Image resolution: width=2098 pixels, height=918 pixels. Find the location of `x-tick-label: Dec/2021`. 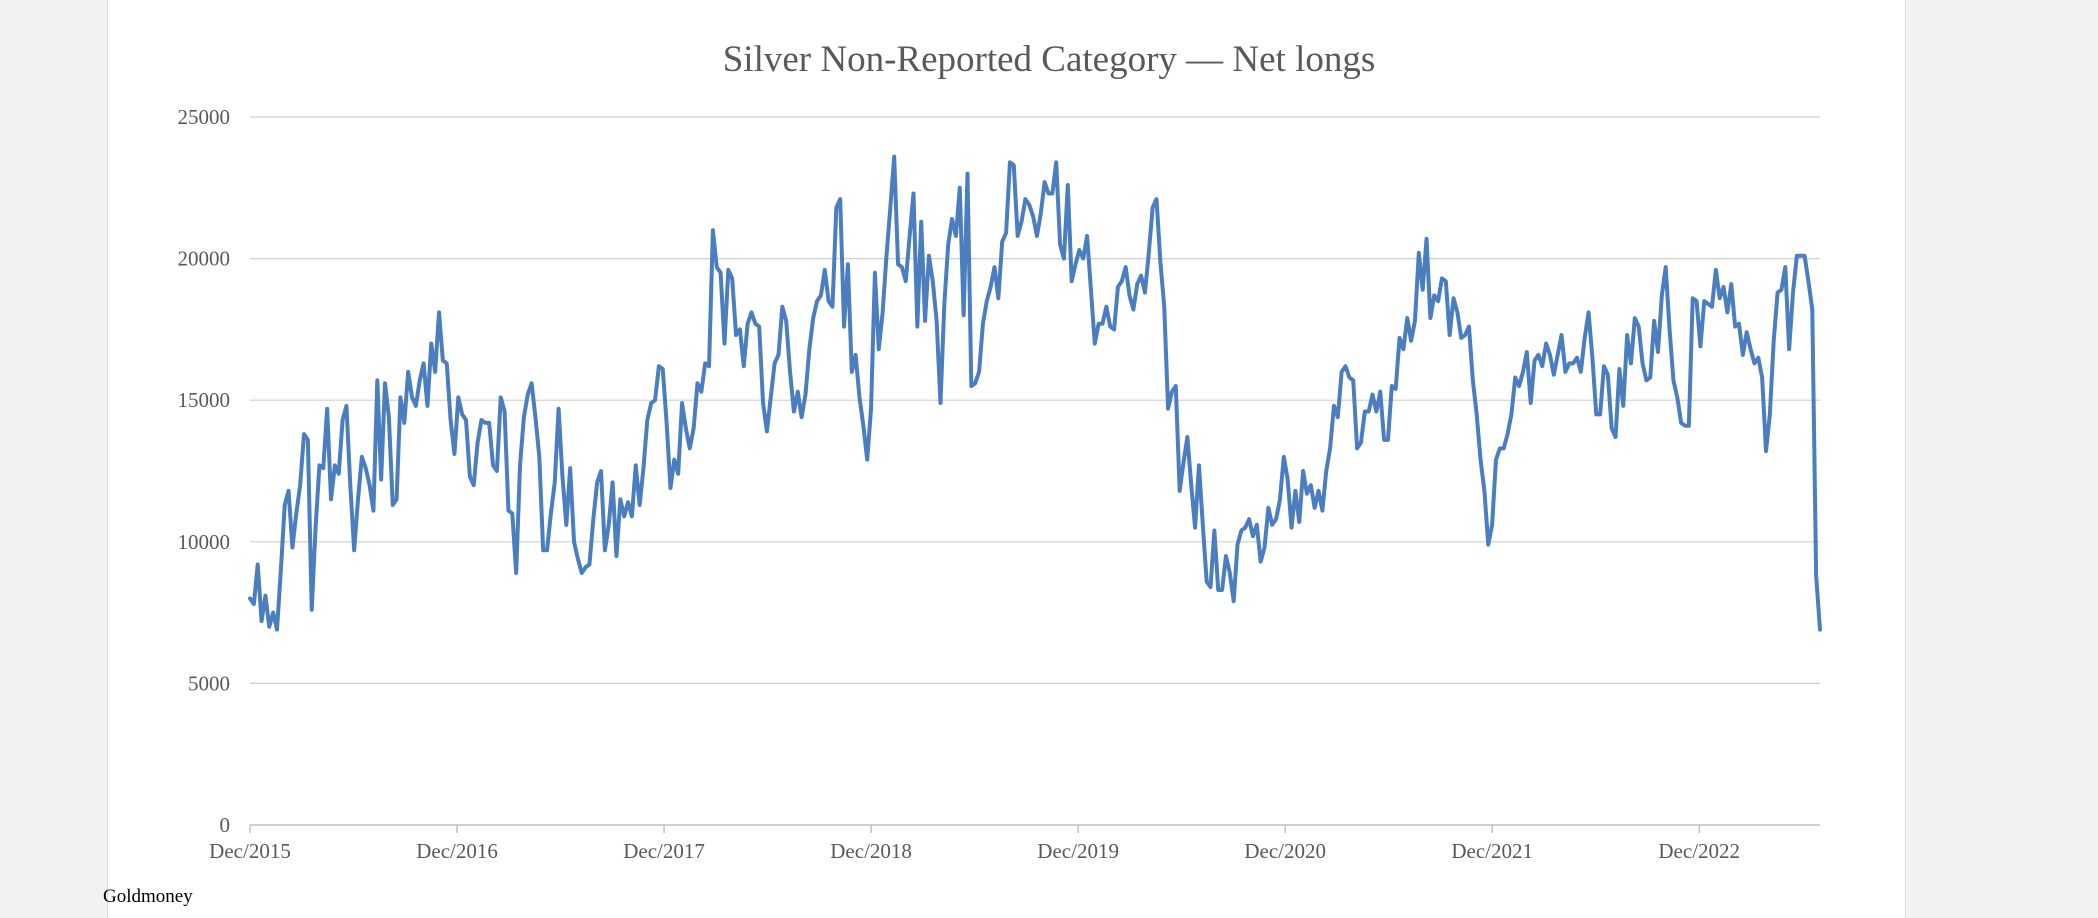

x-tick-label: Dec/2021 is located at coordinates (1492, 851).